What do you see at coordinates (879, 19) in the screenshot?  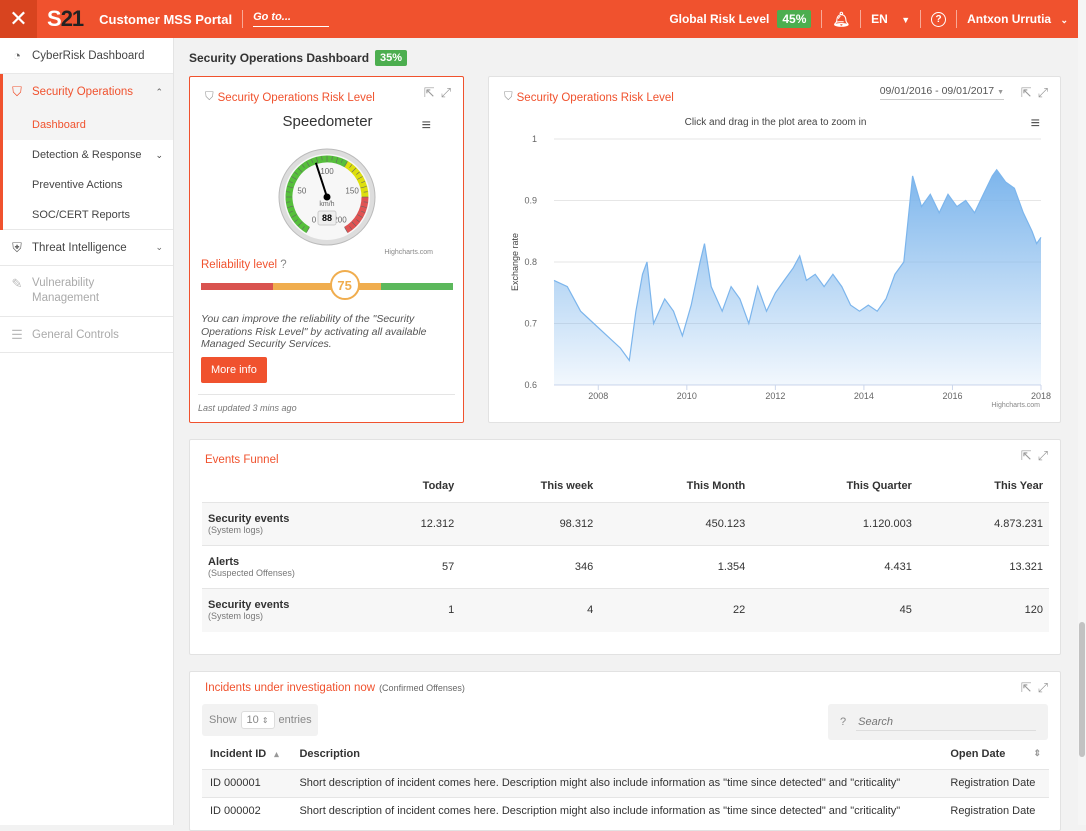 I see `language-value: EN` at bounding box center [879, 19].